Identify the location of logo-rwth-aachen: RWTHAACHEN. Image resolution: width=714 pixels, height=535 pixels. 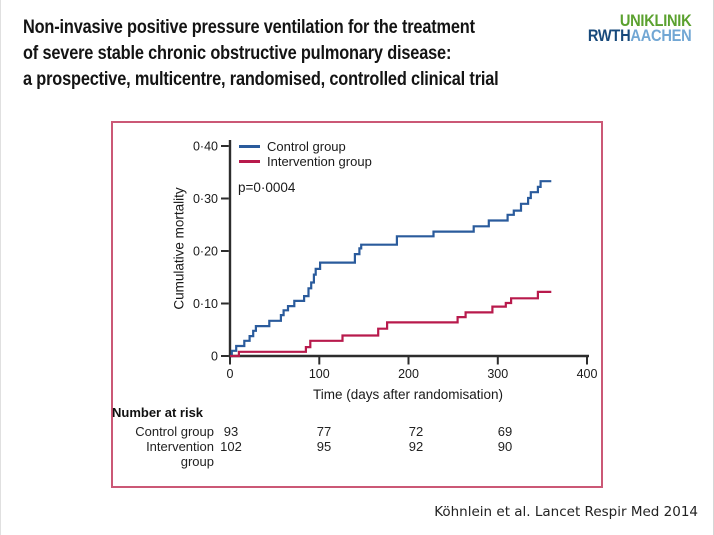
(639, 35).